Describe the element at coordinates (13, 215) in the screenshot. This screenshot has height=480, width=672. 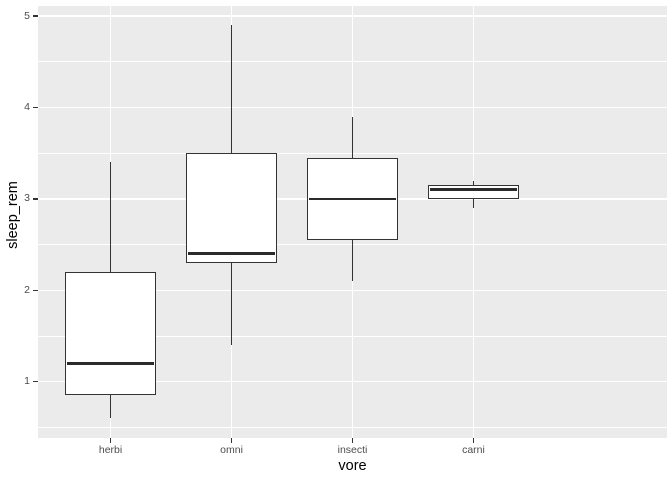
I see `y-axis-title: sleep_rem` at that location.